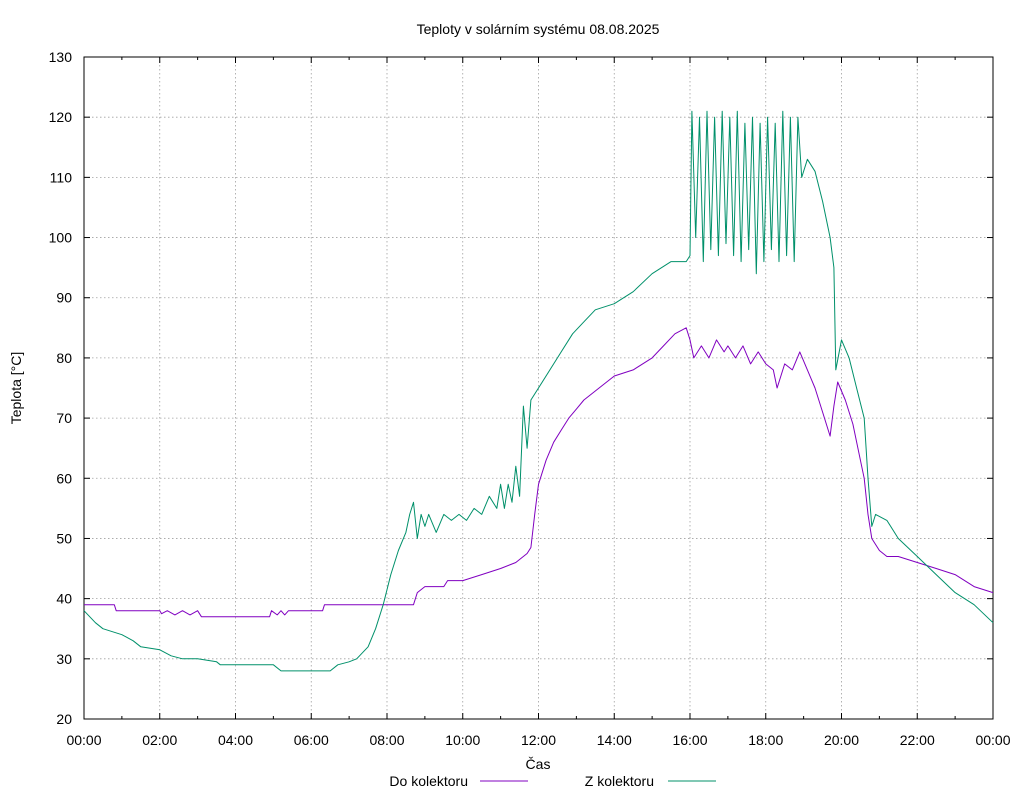 The image size is (1024, 800). Describe the element at coordinates (614, 740) in the screenshot. I see `x-tick-label: 14:00` at that location.